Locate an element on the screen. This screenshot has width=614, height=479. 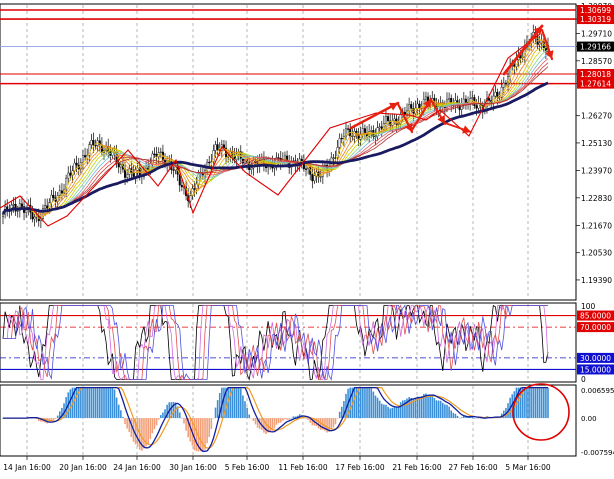
time-tick-label: 24 Jan 16:00 is located at coordinates (137, 467).